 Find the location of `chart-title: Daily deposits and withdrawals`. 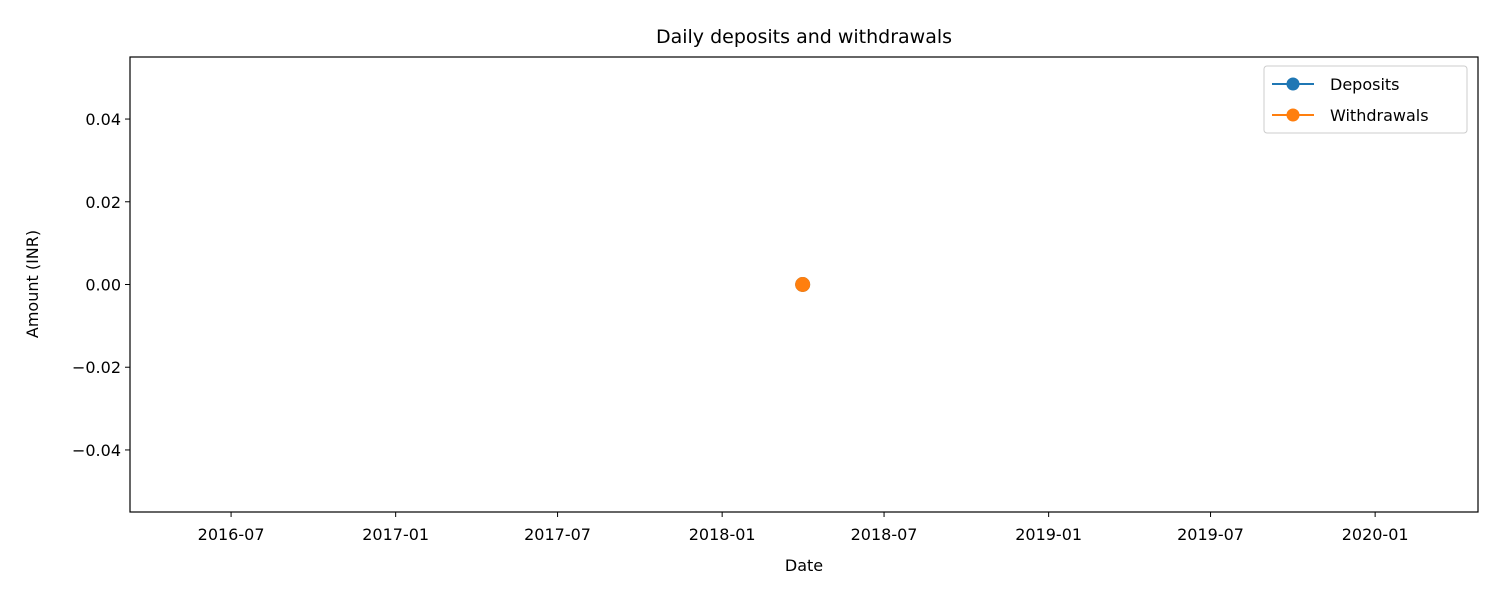

chart-title: Daily deposits and withdrawals is located at coordinates (804, 37).